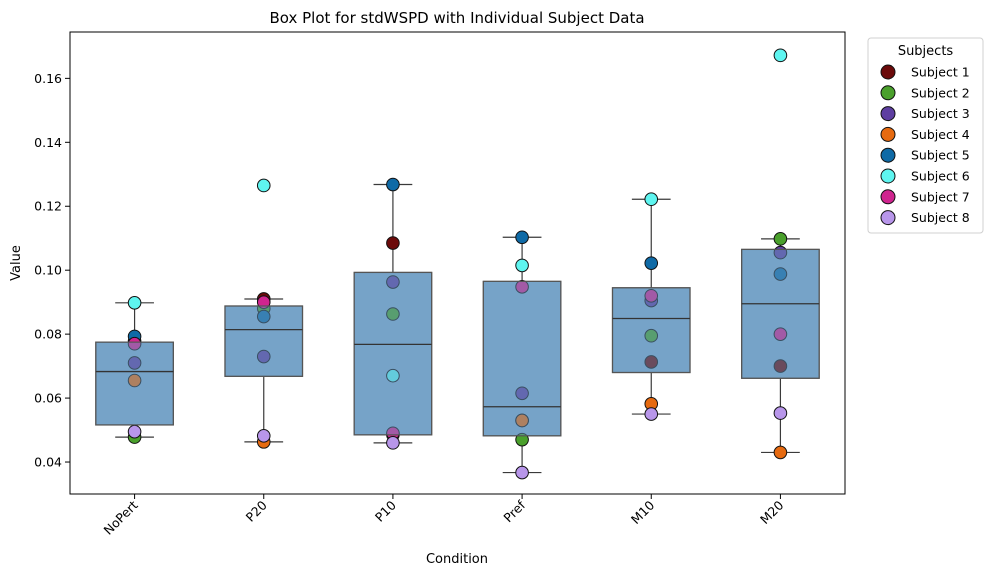  I want to click on y-tick-label: 0.06, so click(48, 398).